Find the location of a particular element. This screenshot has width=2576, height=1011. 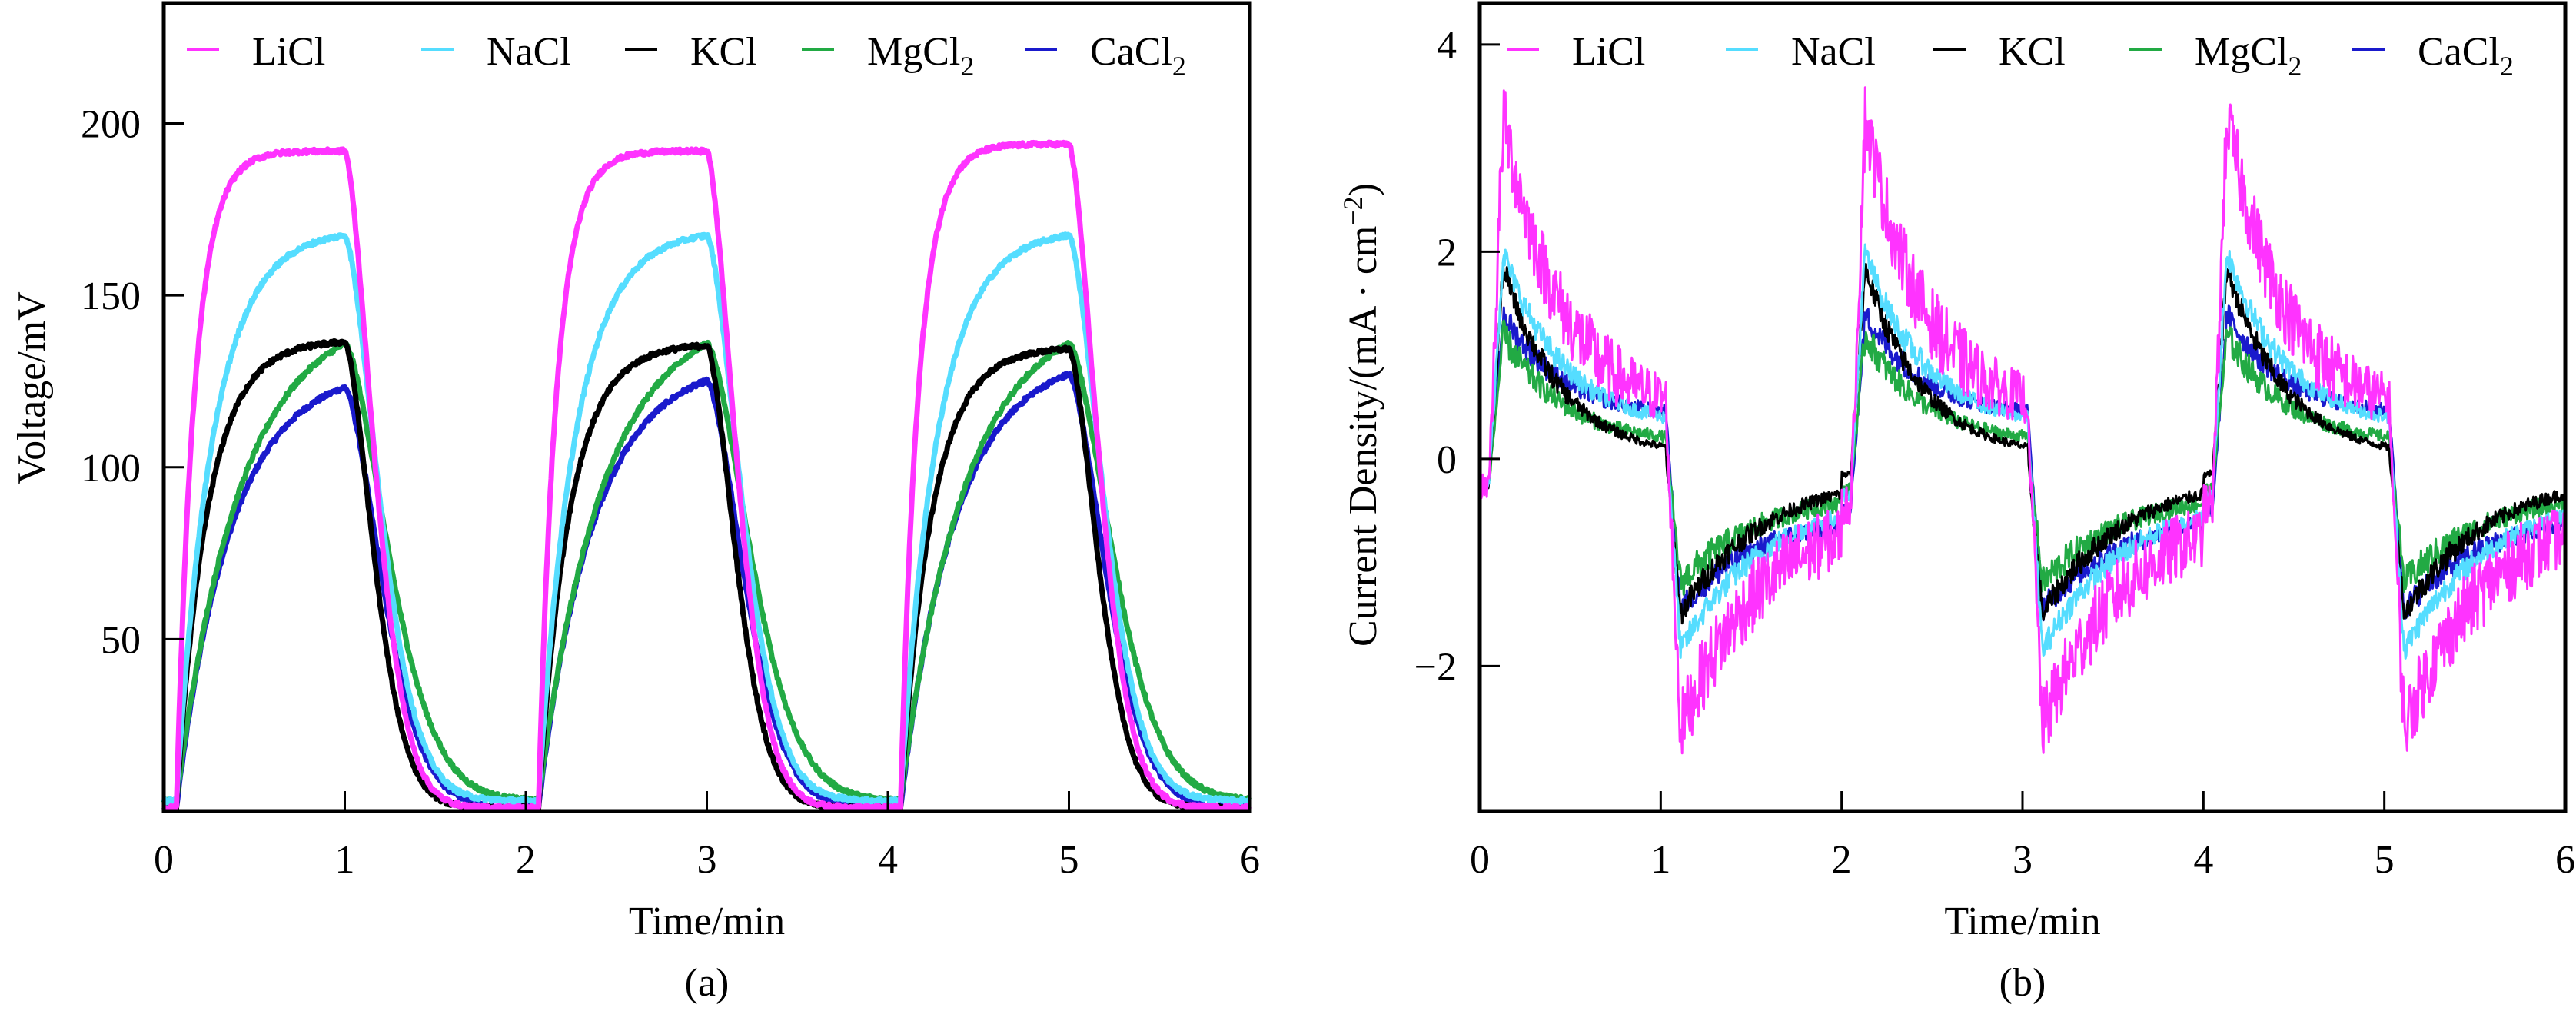

panel-b-y-axis-label-superscript: −2 is located at coordinates (1353, 210).